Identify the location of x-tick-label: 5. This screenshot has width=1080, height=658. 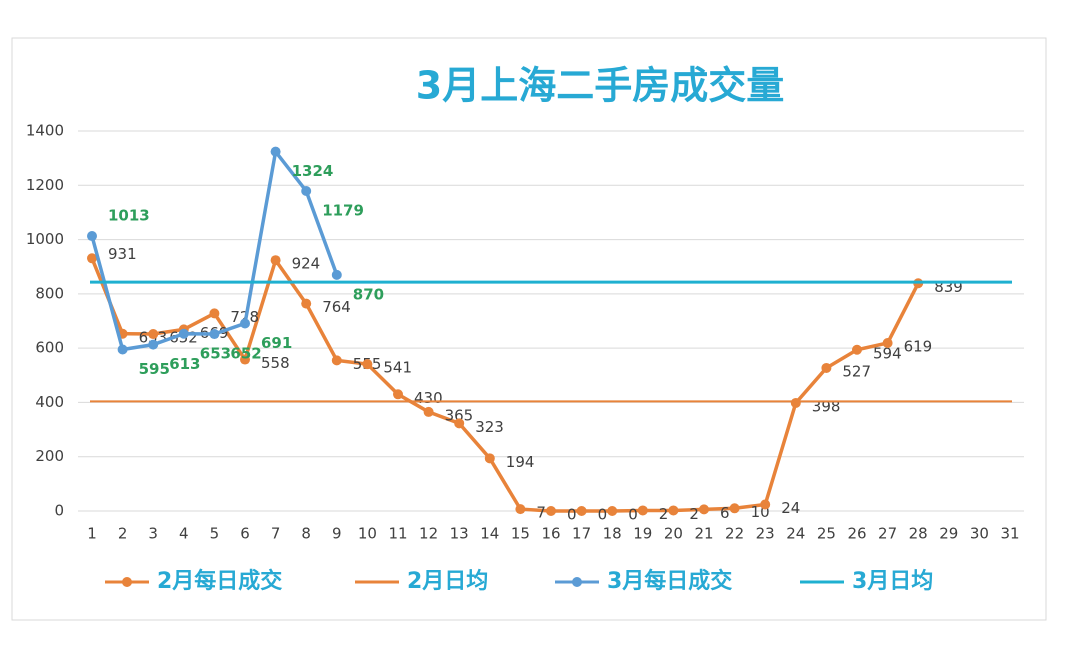
(215, 534).